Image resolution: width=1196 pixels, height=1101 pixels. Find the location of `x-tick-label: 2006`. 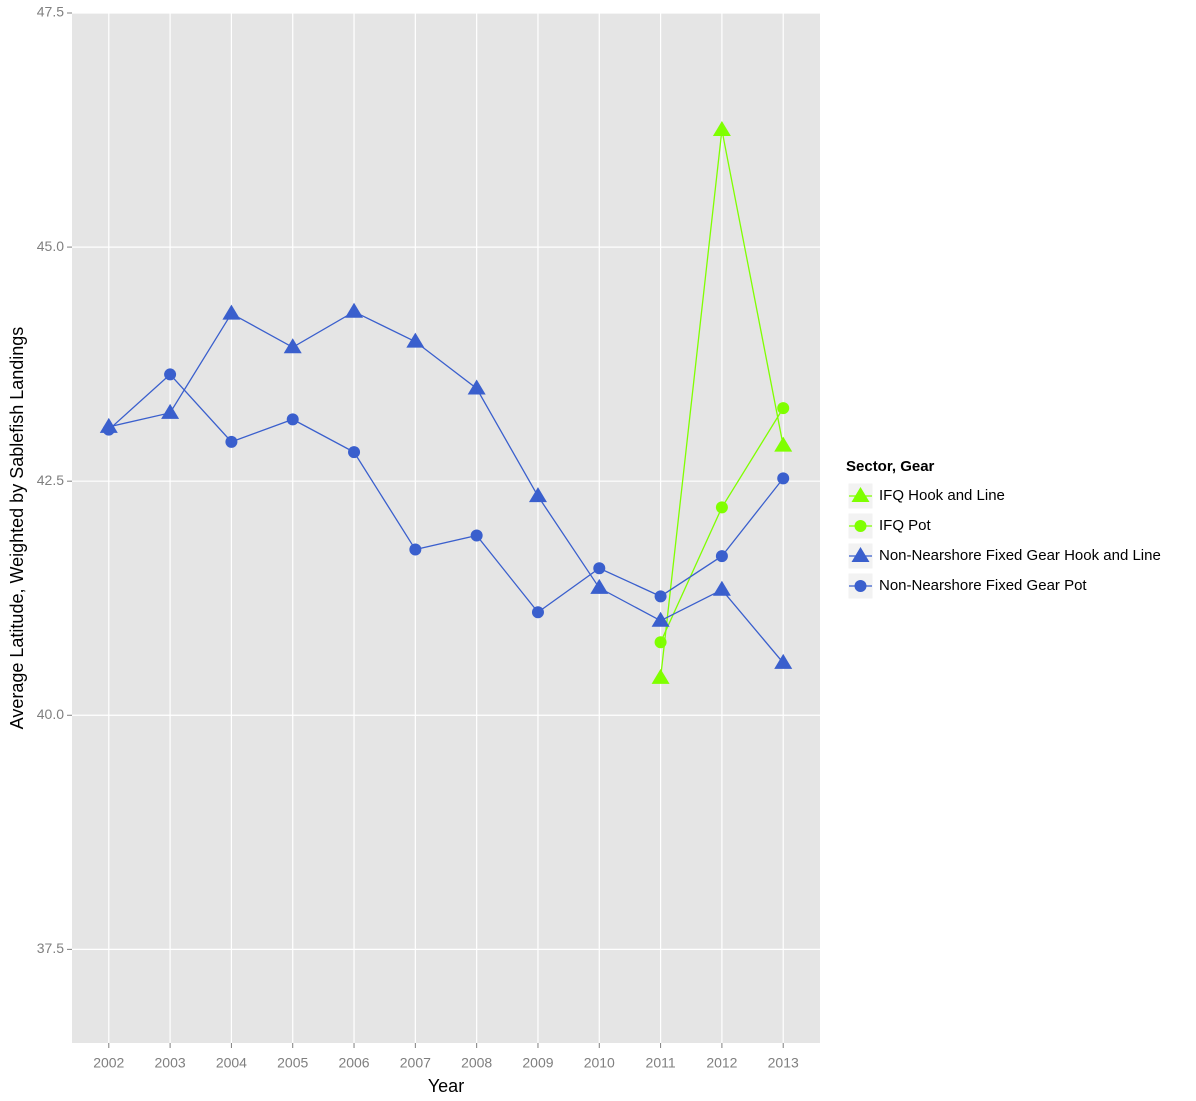

x-tick-label: 2006 is located at coordinates (353, 1063).